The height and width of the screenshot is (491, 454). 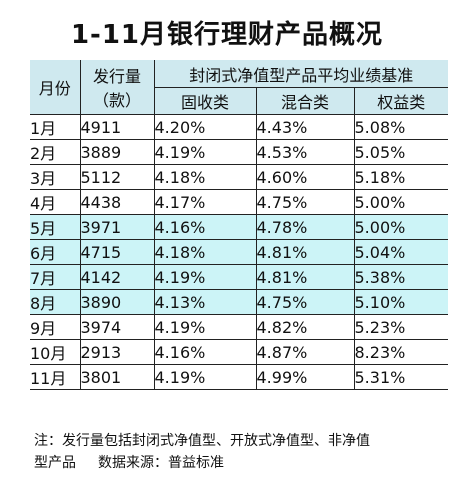 What do you see at coordinates (117, 327) in the screenshot?
I see `issue-count-cell: 3974` at bounding box center [117, 327].